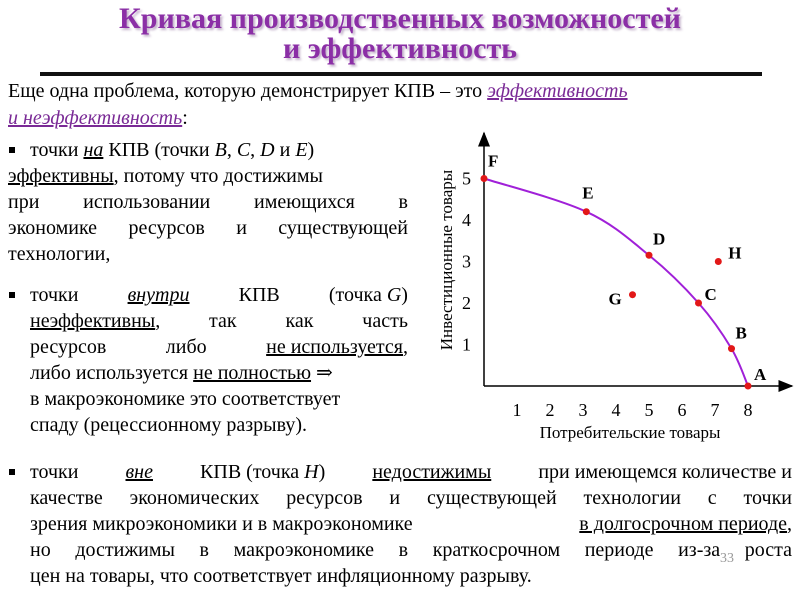 The image size is (800, 599). What do you see at coordinates (301, 150) in the screenshot?
I see `point-label-e: E` at bounding box center [301, 150].